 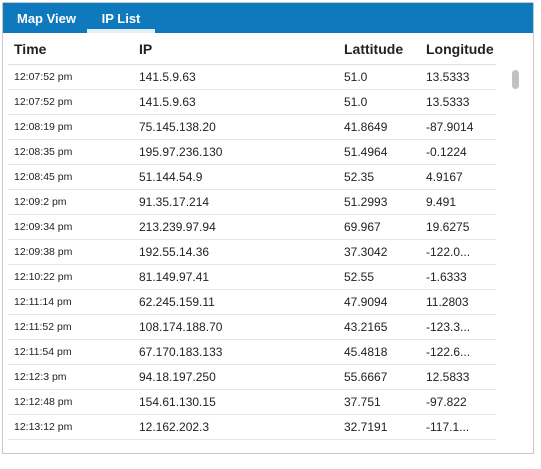 What do you see at coordinates (379, 252) in the screenshot?
I see `latitude-cell: 37.3042` at bounding box center [379, 252].